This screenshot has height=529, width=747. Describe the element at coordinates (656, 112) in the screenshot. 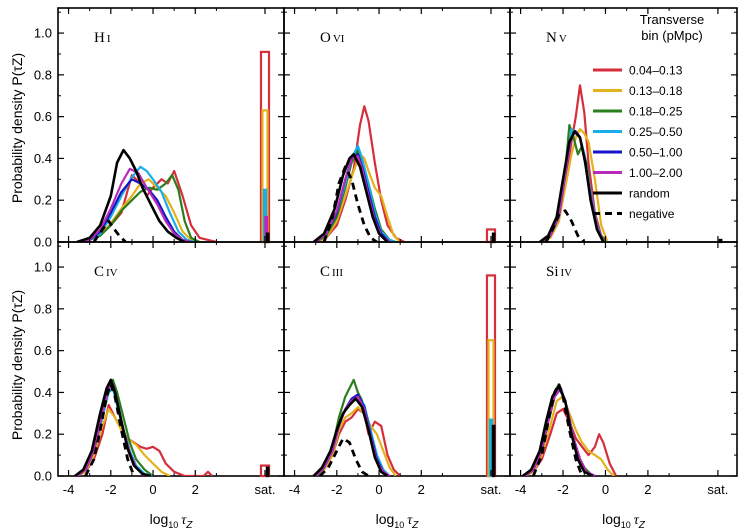

I see `legend-label: 0.18–0.25` at that location.